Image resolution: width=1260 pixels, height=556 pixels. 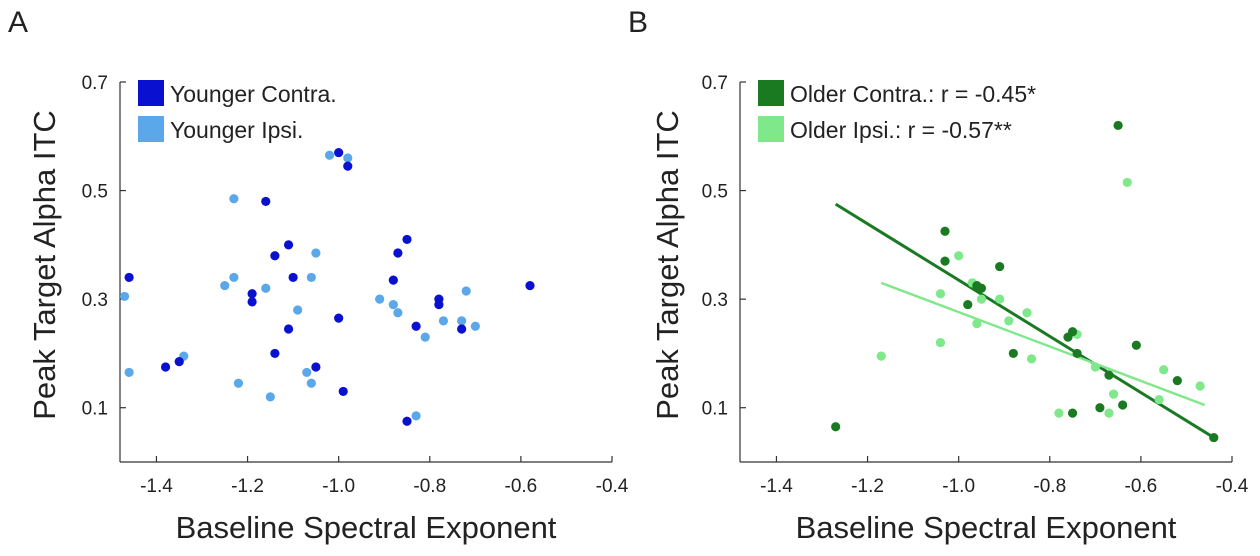 I want to click on x-axis-title-b: Baseline Spectral Exponent, so click(x=986, y=527).